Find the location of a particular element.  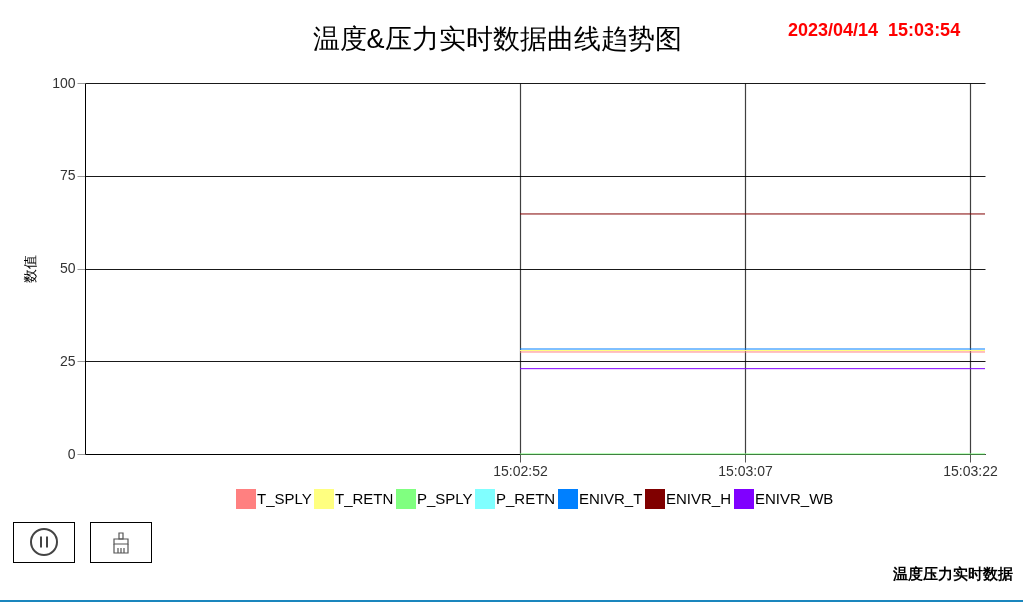

legend-label: P_SPLY is located at coordinates (445, 498).